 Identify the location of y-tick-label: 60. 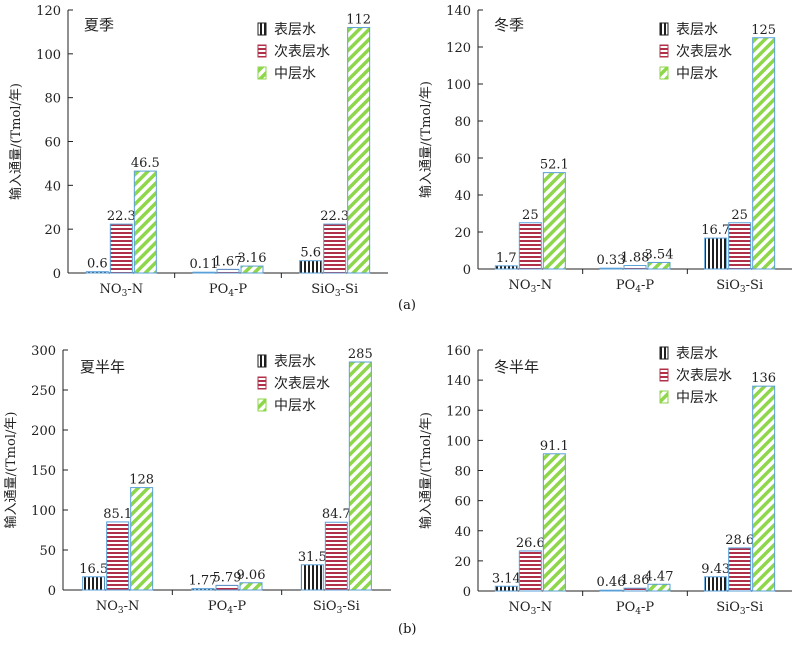
(52, 143).